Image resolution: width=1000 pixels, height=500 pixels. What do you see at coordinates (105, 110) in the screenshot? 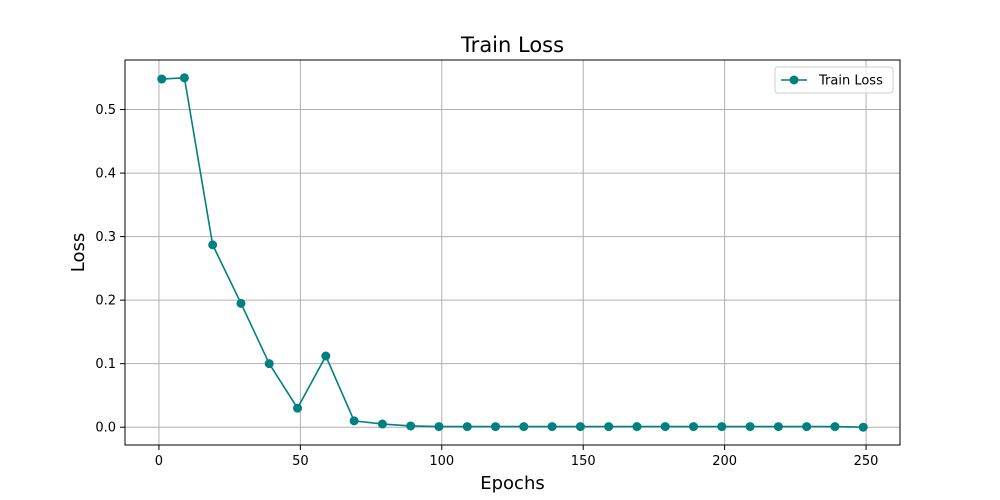
I see `y-tick-label: 0.5` at bounding box center [105, 110].